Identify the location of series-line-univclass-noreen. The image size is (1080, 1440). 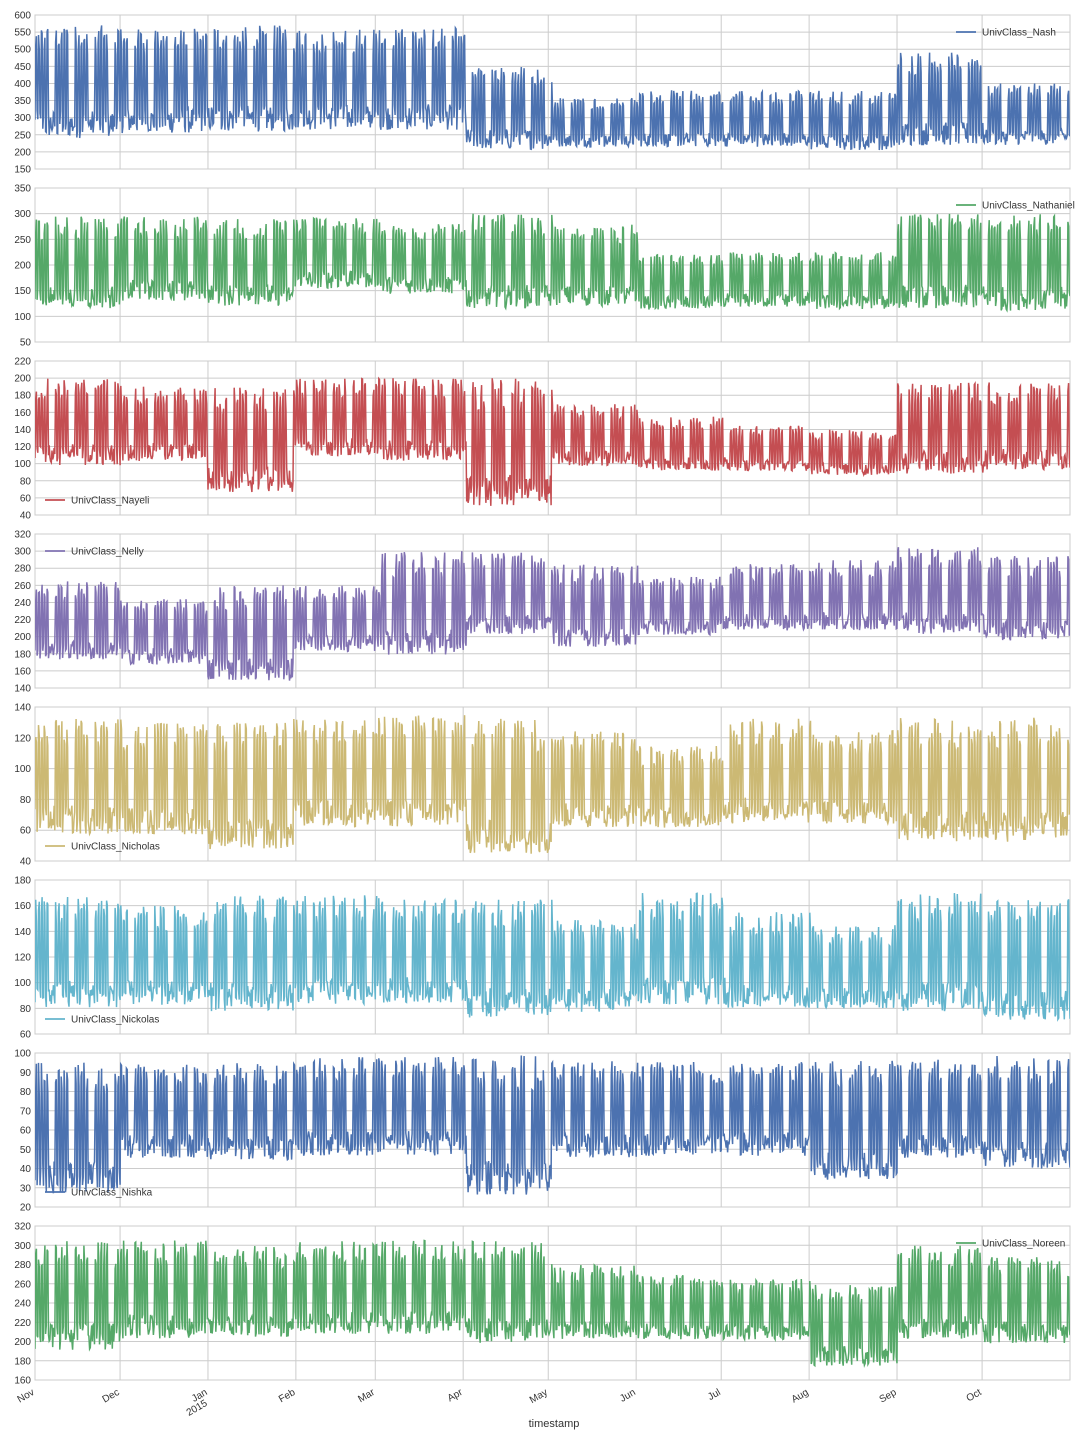
(552, 1304).